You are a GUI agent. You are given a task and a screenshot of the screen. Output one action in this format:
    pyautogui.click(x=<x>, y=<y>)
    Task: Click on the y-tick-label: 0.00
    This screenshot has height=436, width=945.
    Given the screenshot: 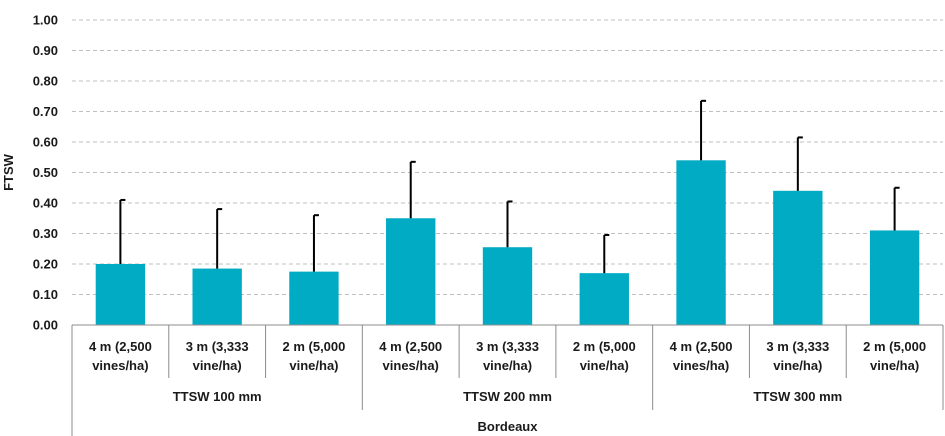 What is the action you would take?
    pyautogui.click(x=45, y=325)
    